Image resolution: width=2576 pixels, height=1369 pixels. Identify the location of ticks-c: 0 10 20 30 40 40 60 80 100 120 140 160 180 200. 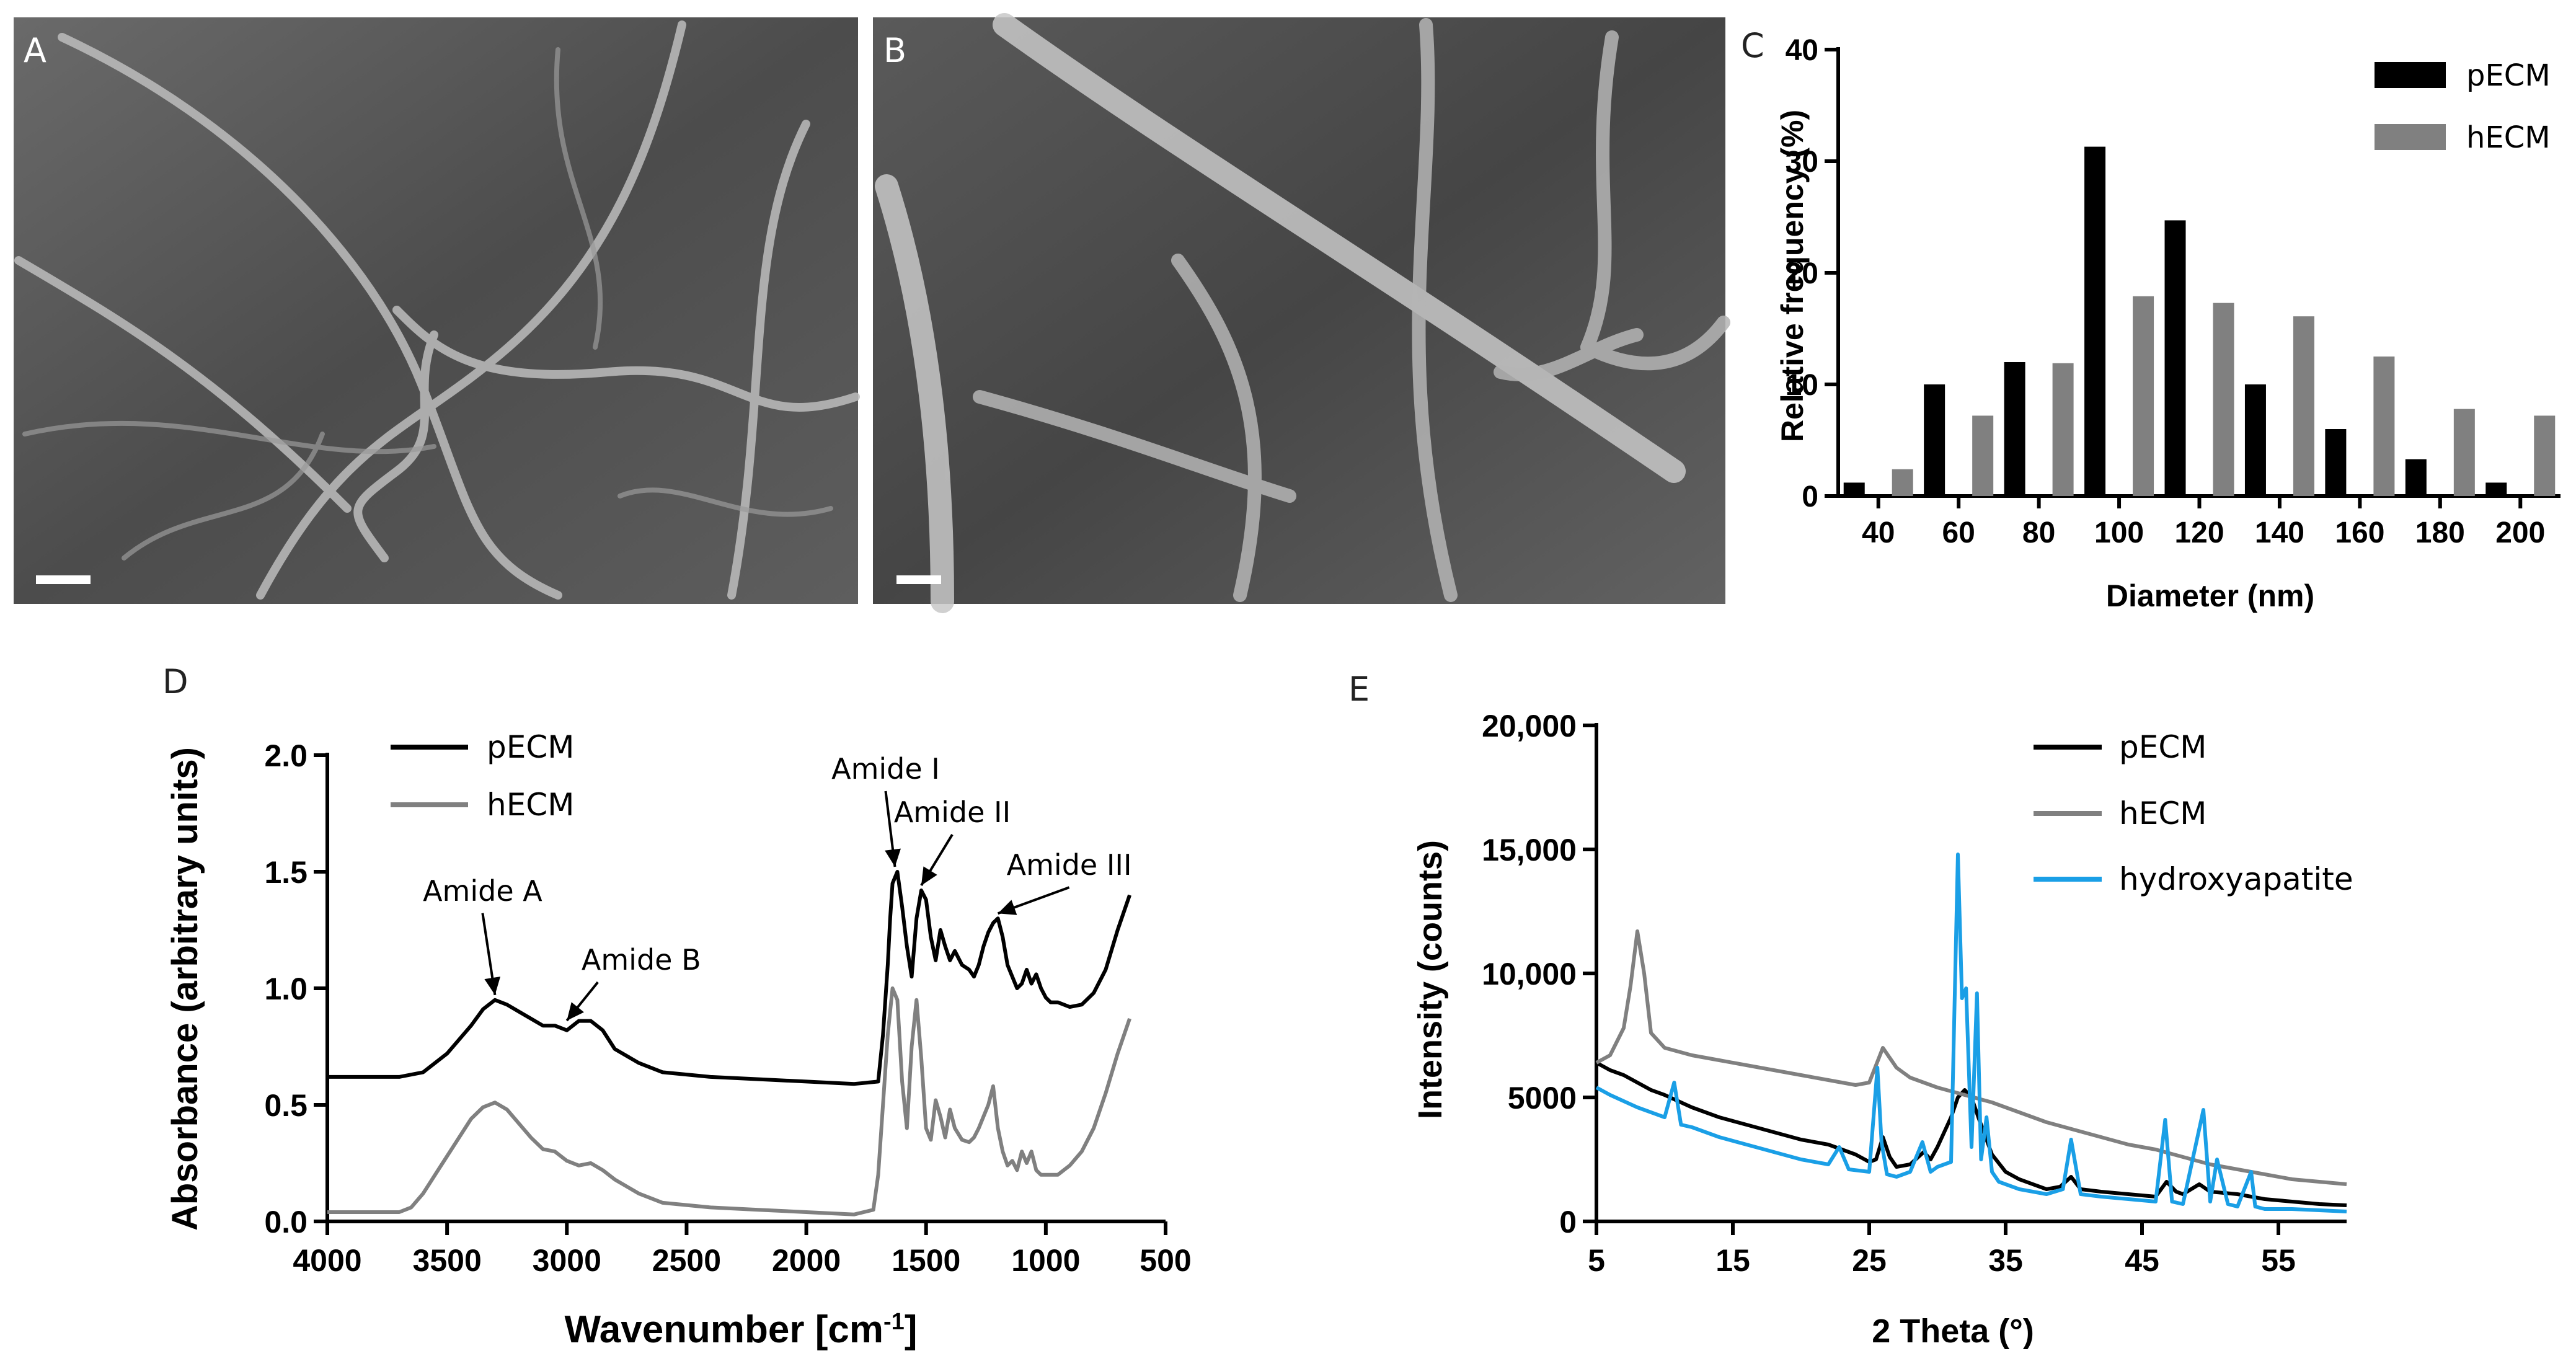
(2166, 291).